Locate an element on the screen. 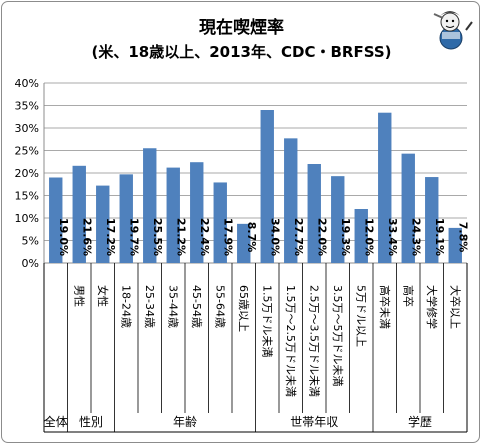 Image resolution: width=483 pixels, height=446 pixels. group-label: 年齢 is located at coordinates (185, 421).